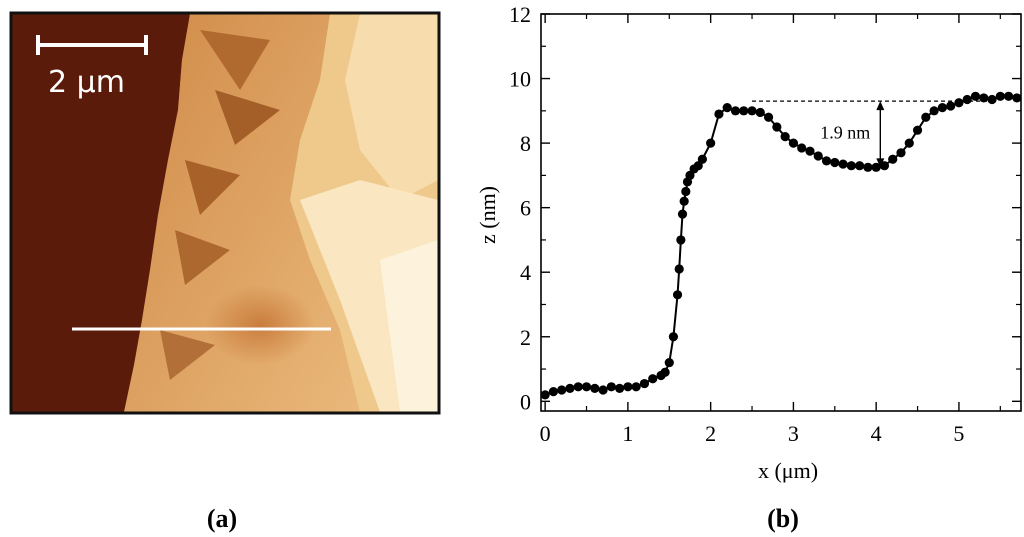  What do you see at coordinates (845, 132) in the screenshot?
I see `step-height-label: 1.9 nm` at bounding box center [845, 132].